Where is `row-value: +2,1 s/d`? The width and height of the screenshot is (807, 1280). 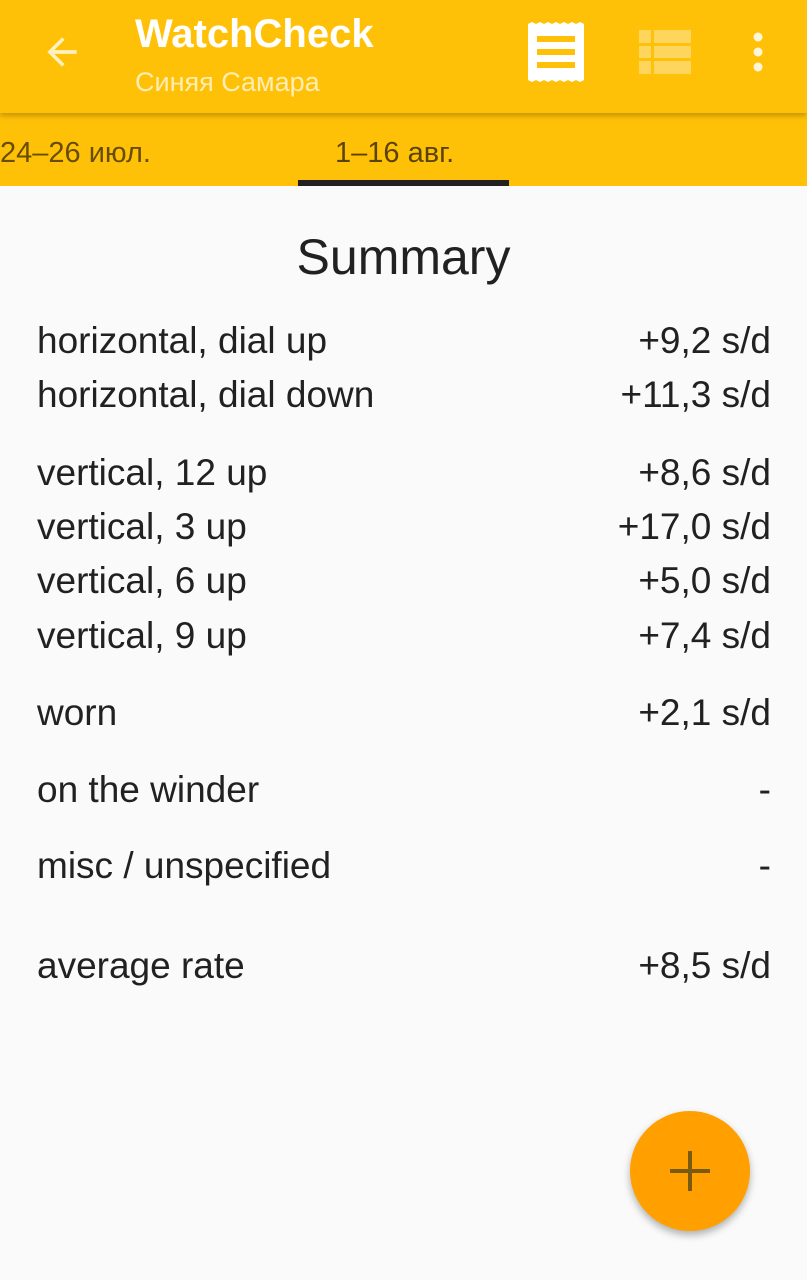 row-value: +2,1 s/d is located at coordinates (704, 712).